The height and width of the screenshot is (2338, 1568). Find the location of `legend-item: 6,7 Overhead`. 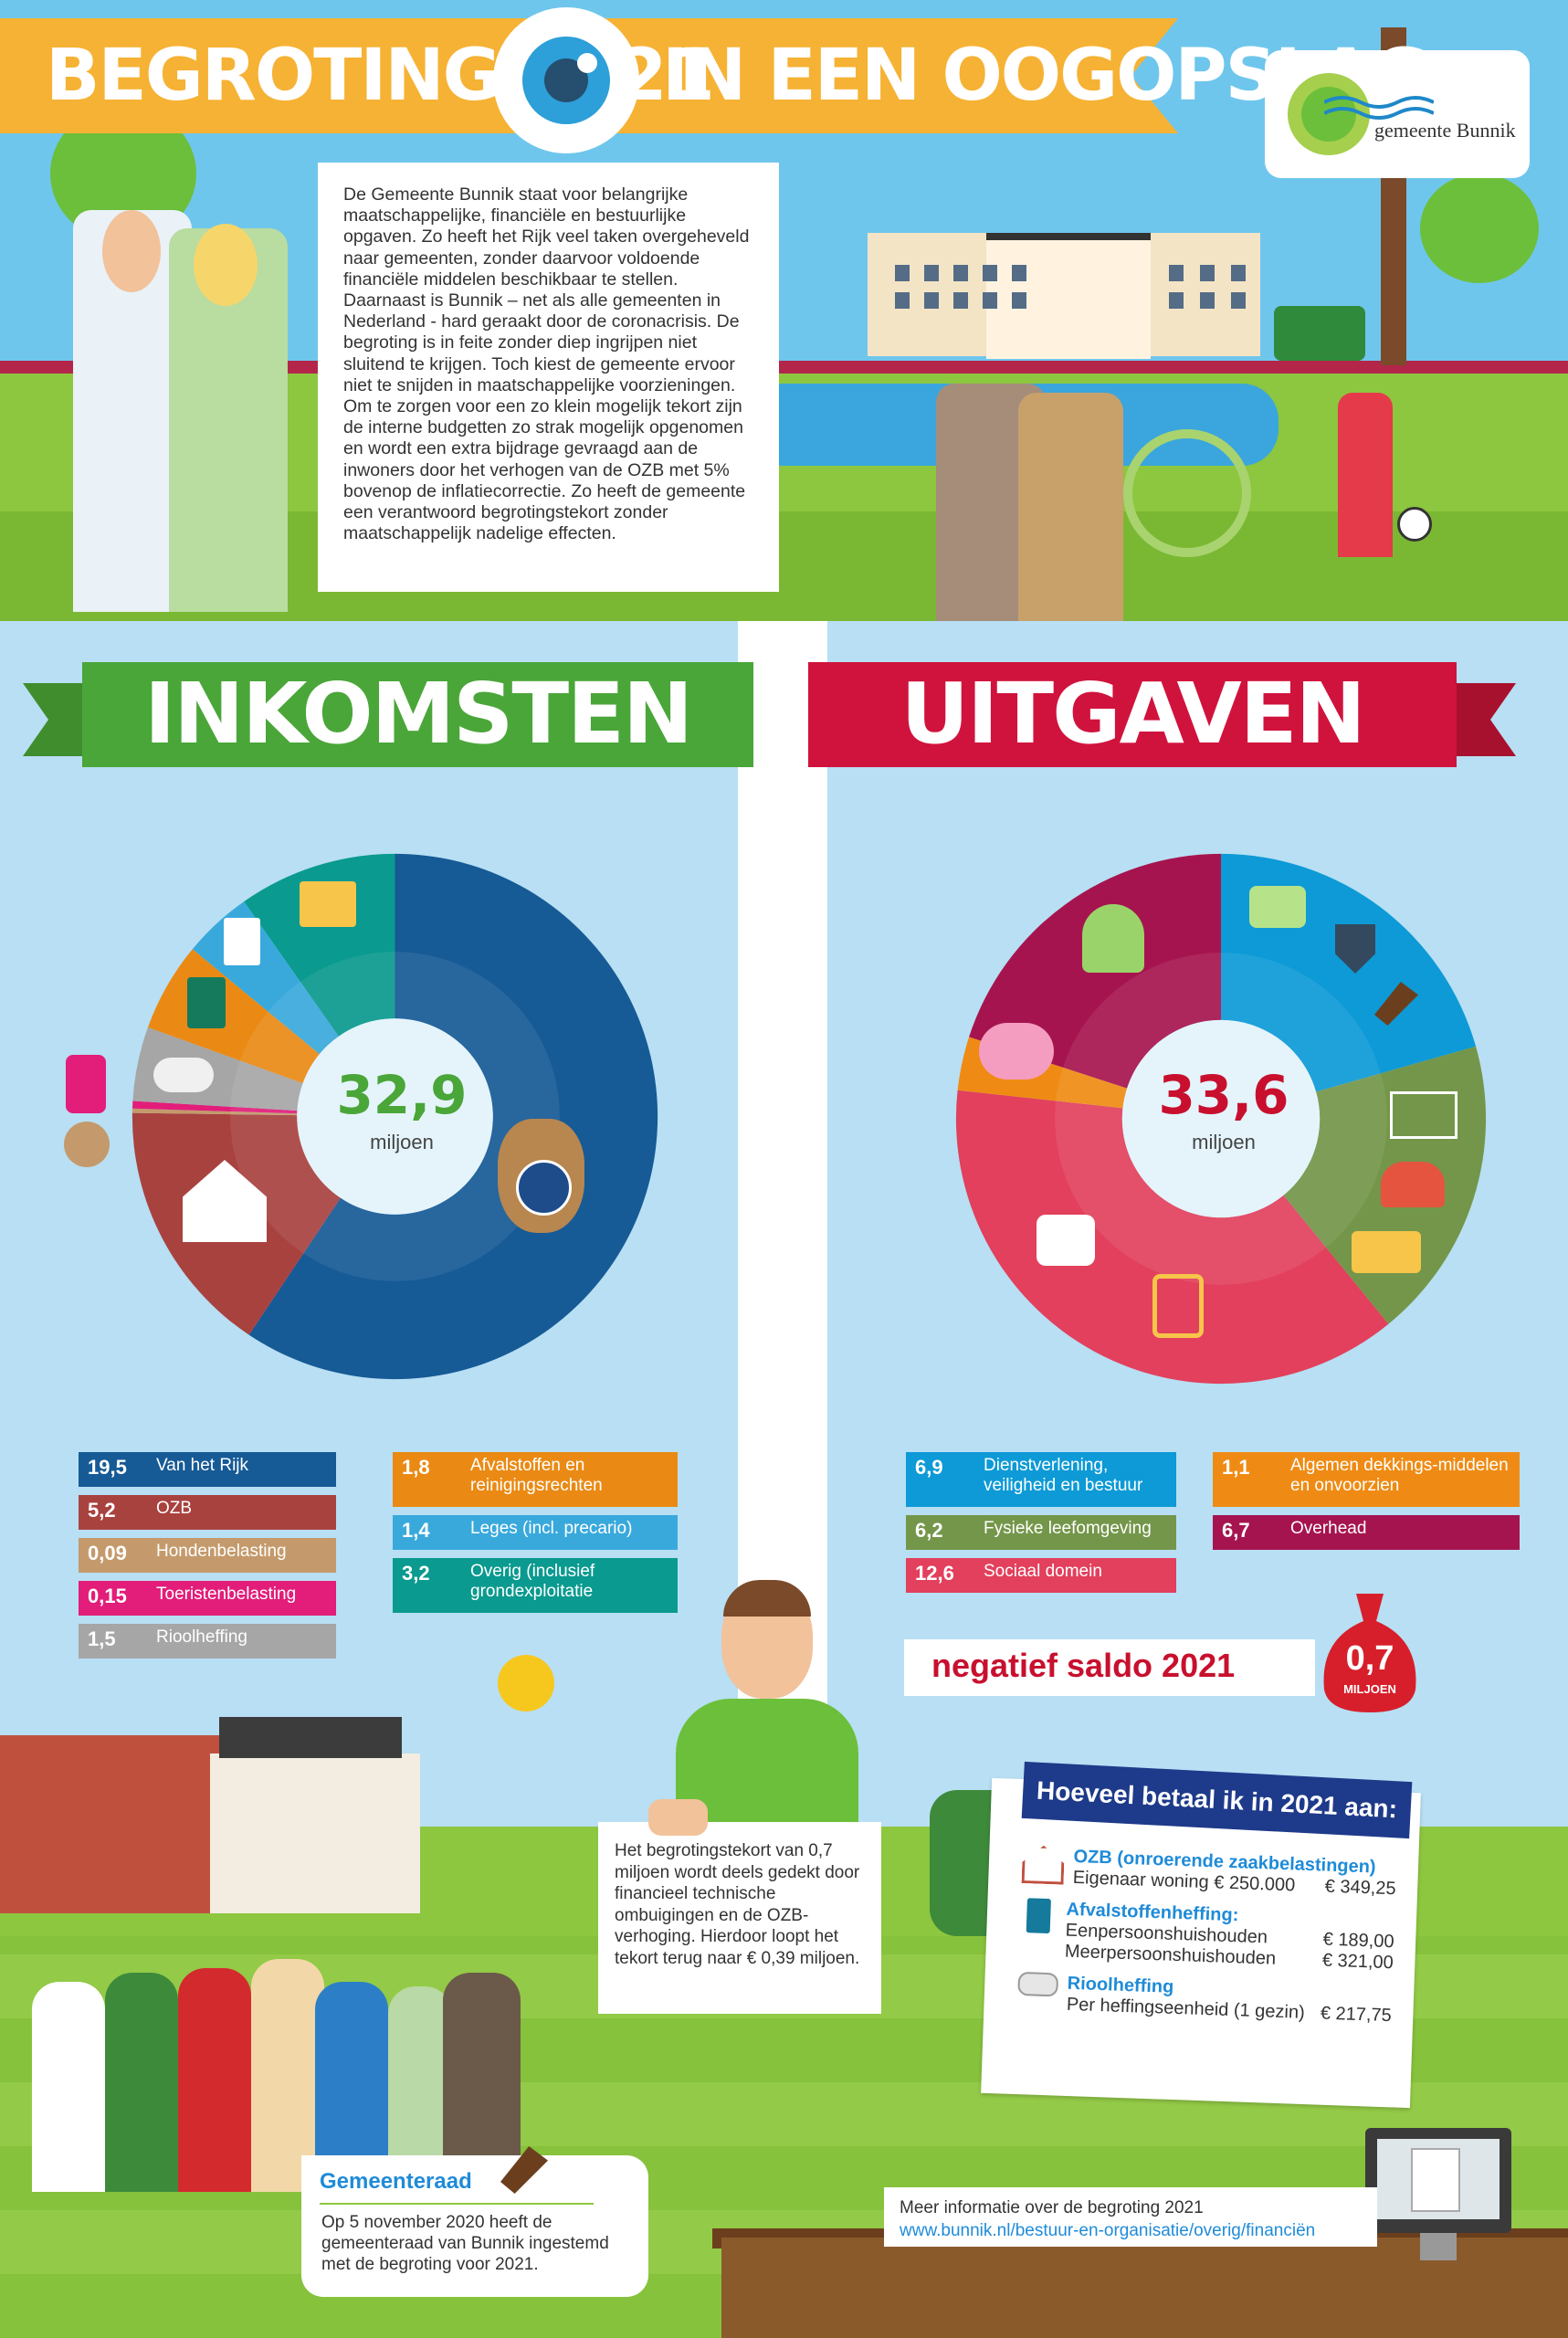

legend-item: 6,7 Overhead is located at coordinates (1366, 1533).